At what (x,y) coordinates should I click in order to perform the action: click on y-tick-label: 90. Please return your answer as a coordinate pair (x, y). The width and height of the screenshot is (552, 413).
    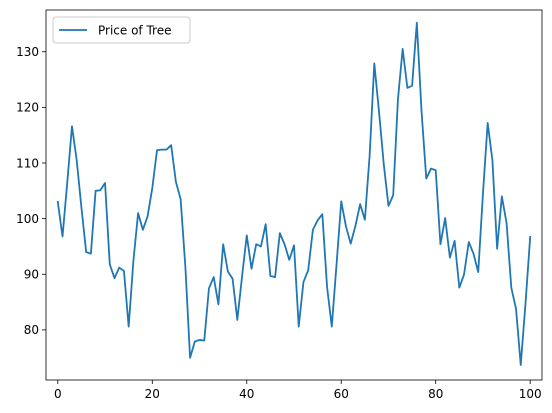
    Looking at the image, I should click on (31, 275).